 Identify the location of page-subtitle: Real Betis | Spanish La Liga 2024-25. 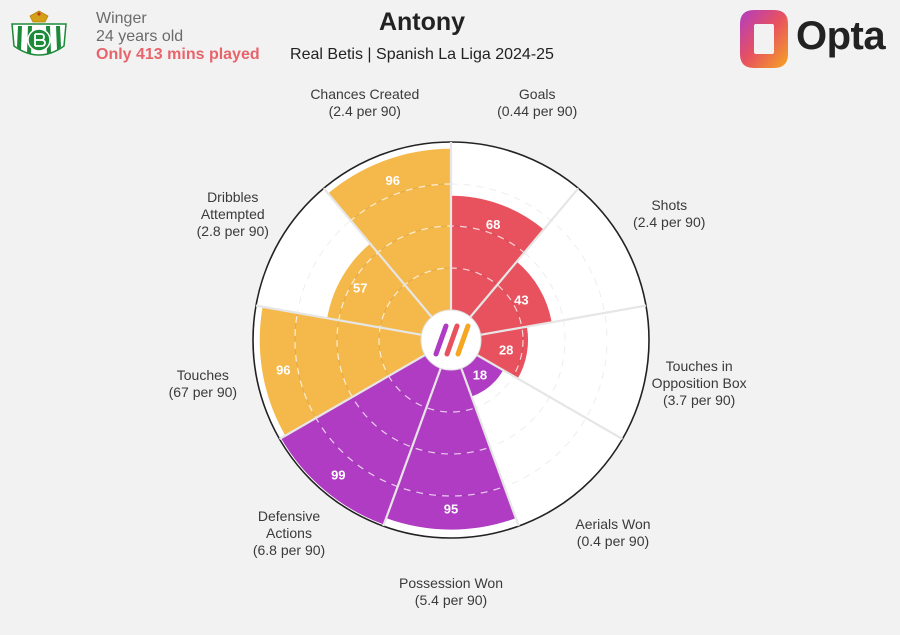
(422, 54).